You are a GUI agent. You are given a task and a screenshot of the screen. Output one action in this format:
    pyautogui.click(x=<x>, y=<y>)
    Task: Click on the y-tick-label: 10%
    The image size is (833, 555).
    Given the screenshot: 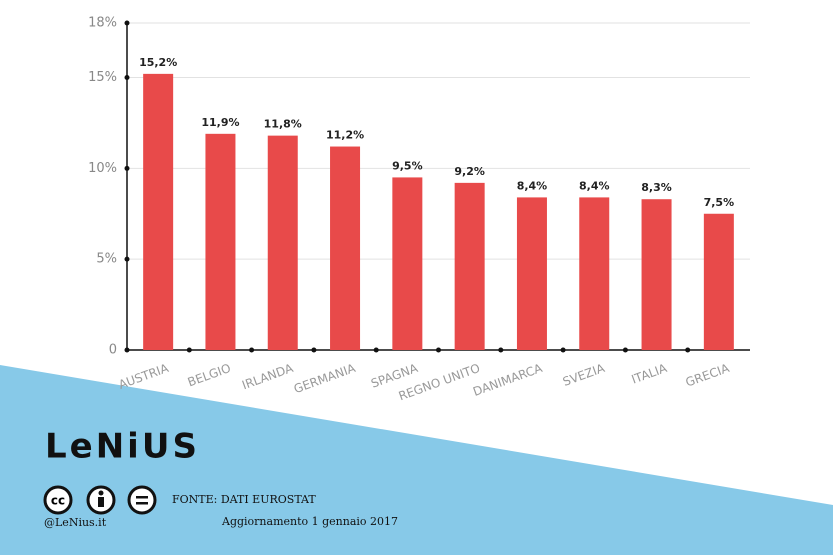 What is the action you would take?
    pyautogui.click(x=102, y=168)
    